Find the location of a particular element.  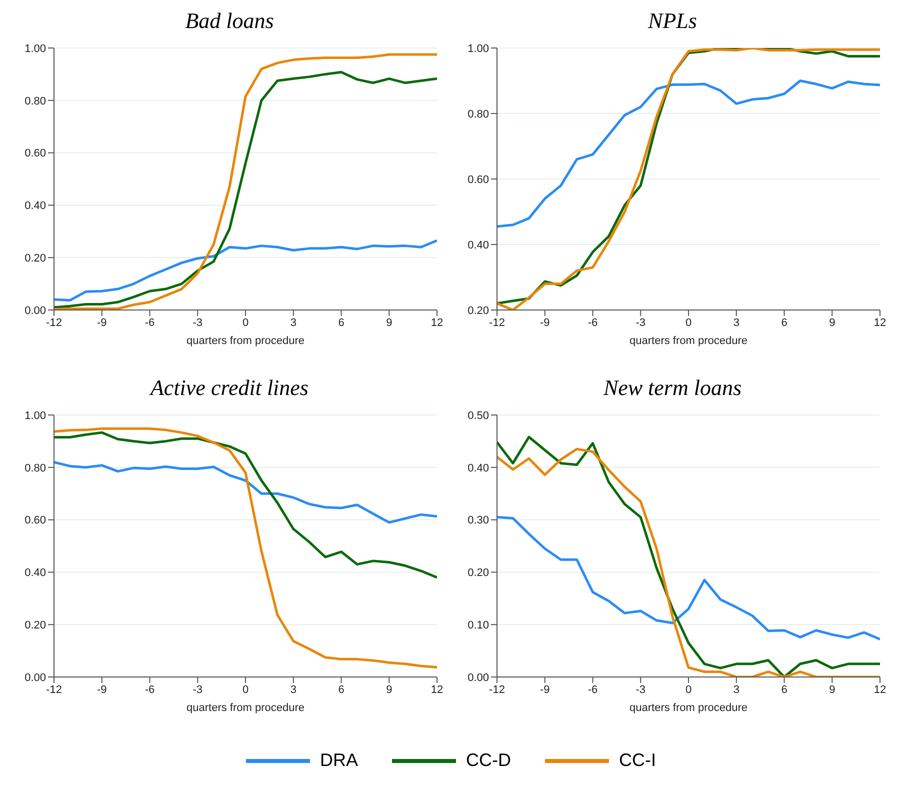

y-tick-label: 0.50 is located at coordinates (478, 416).